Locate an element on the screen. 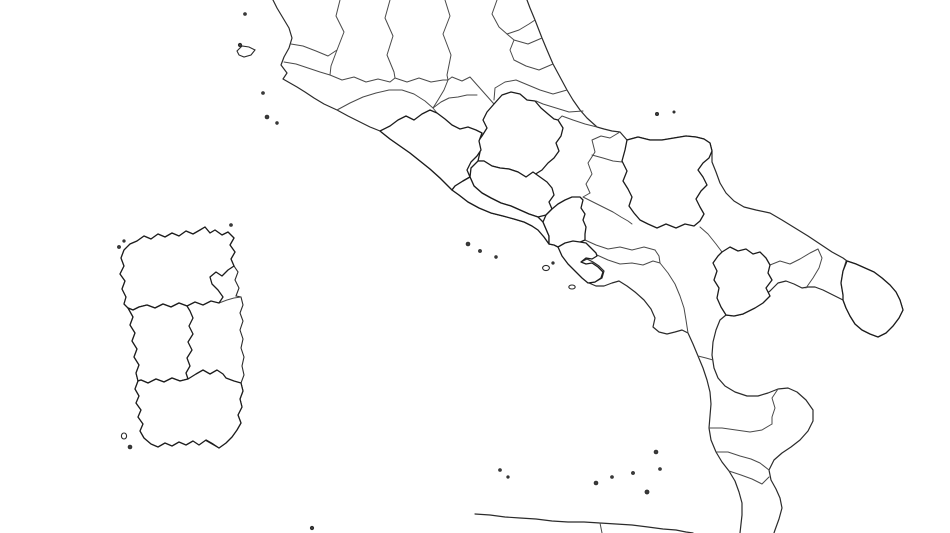 This screenshot has width=950, height=533. province-lecce is located at coordinates (872, 299).